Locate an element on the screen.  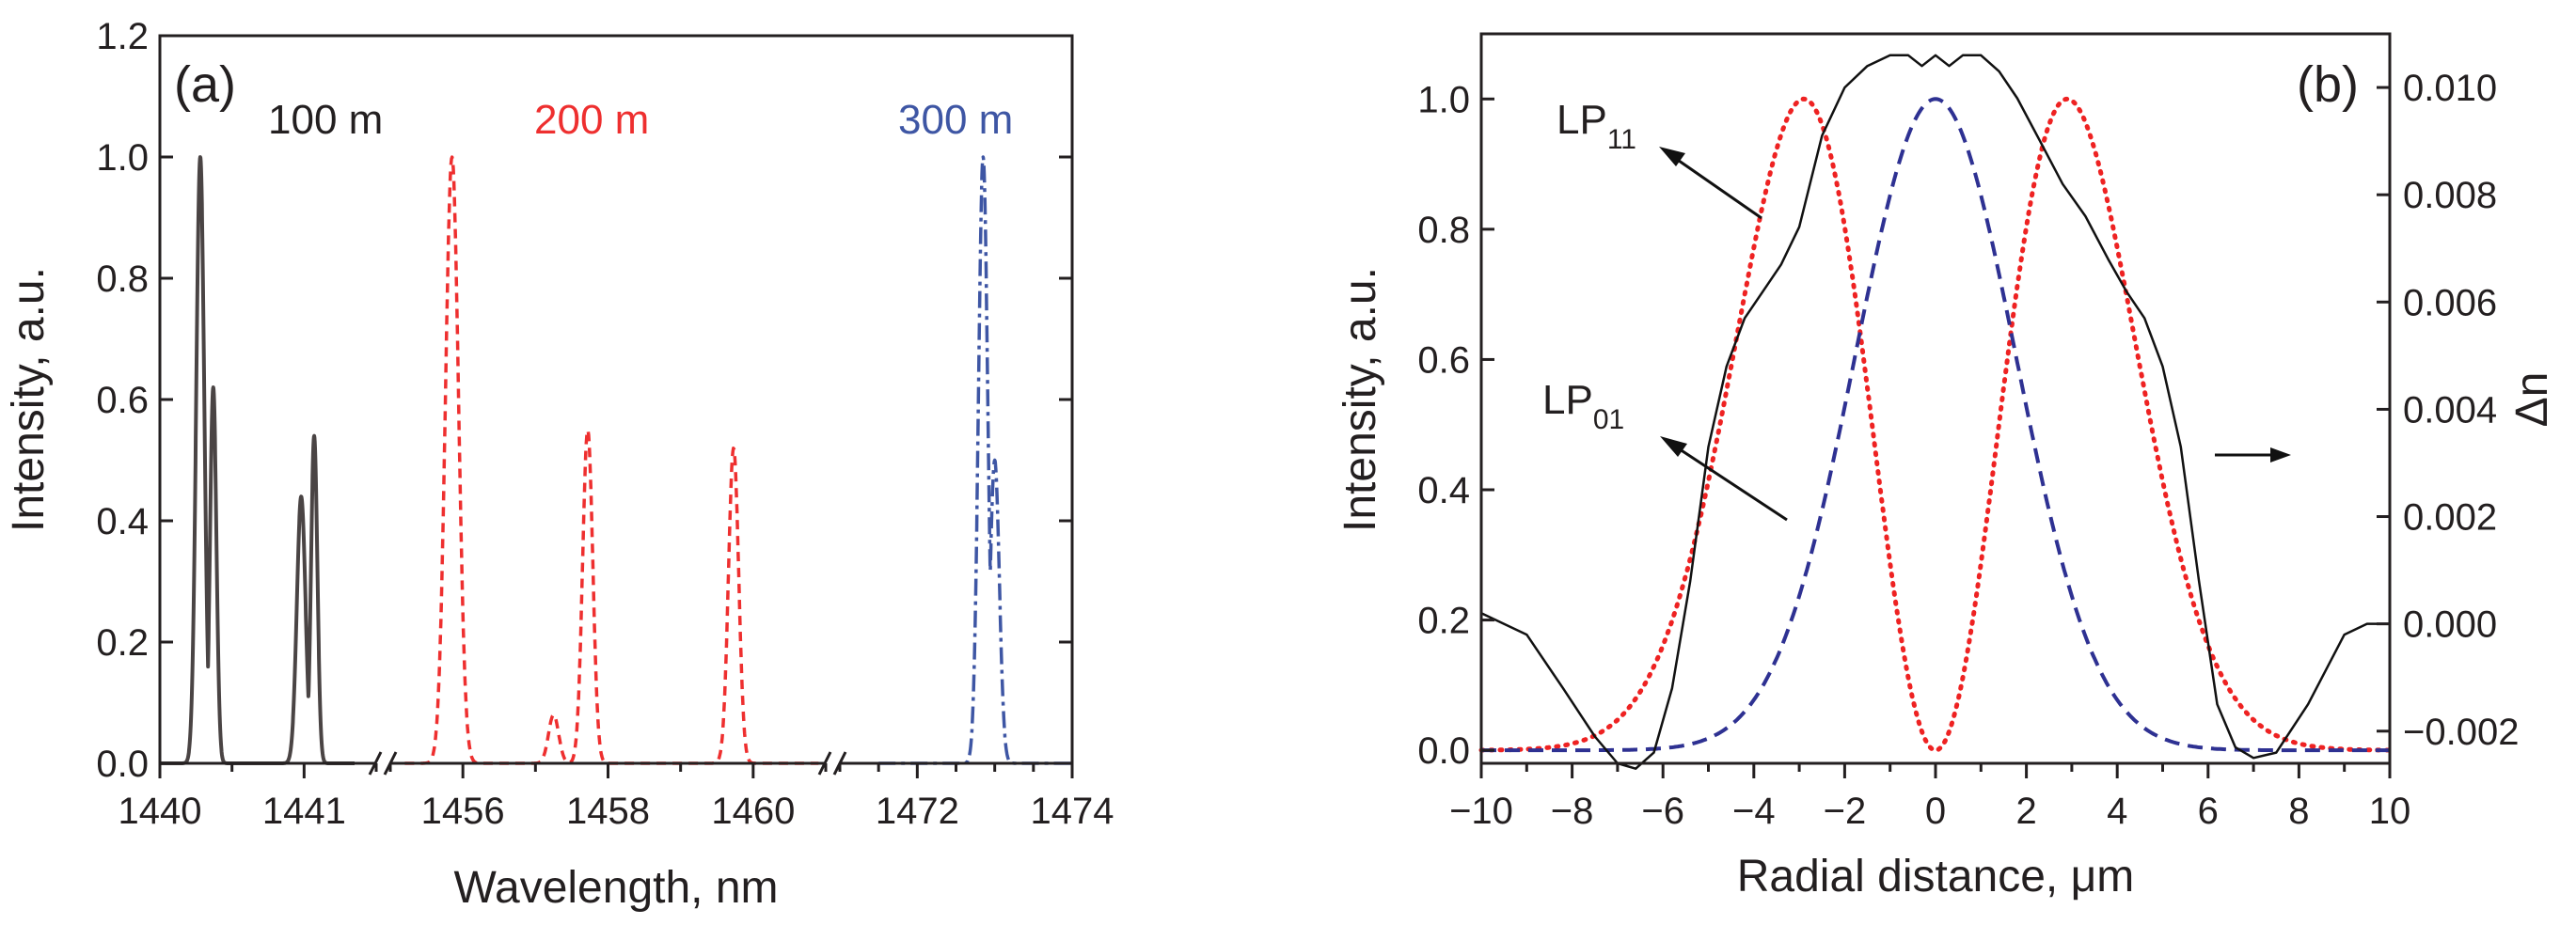
legend-label-100m: 100 m is located at coordinates (325, 120).